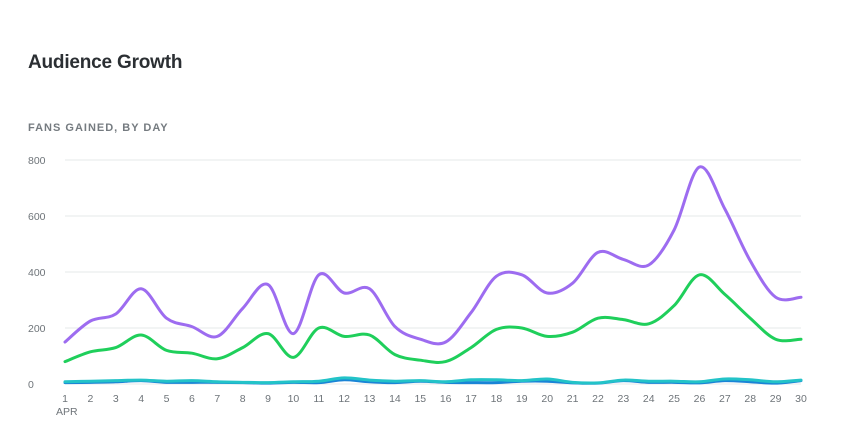 The width and height of the screenshot is (847, 430). What do you see at coordinates (700, 399) in the screenshot?
I see `x-tick-label: 26` at bounding box center [700, 399].